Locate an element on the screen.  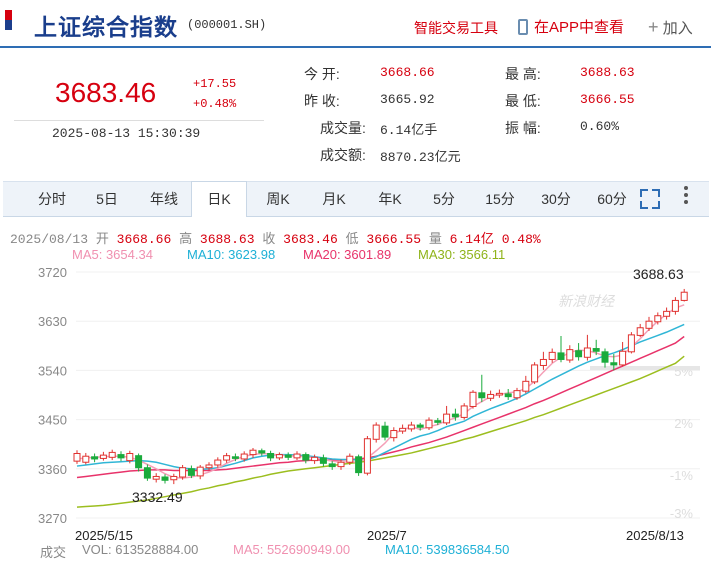
tab-1: 5日 is located at coordinates (107, 199).